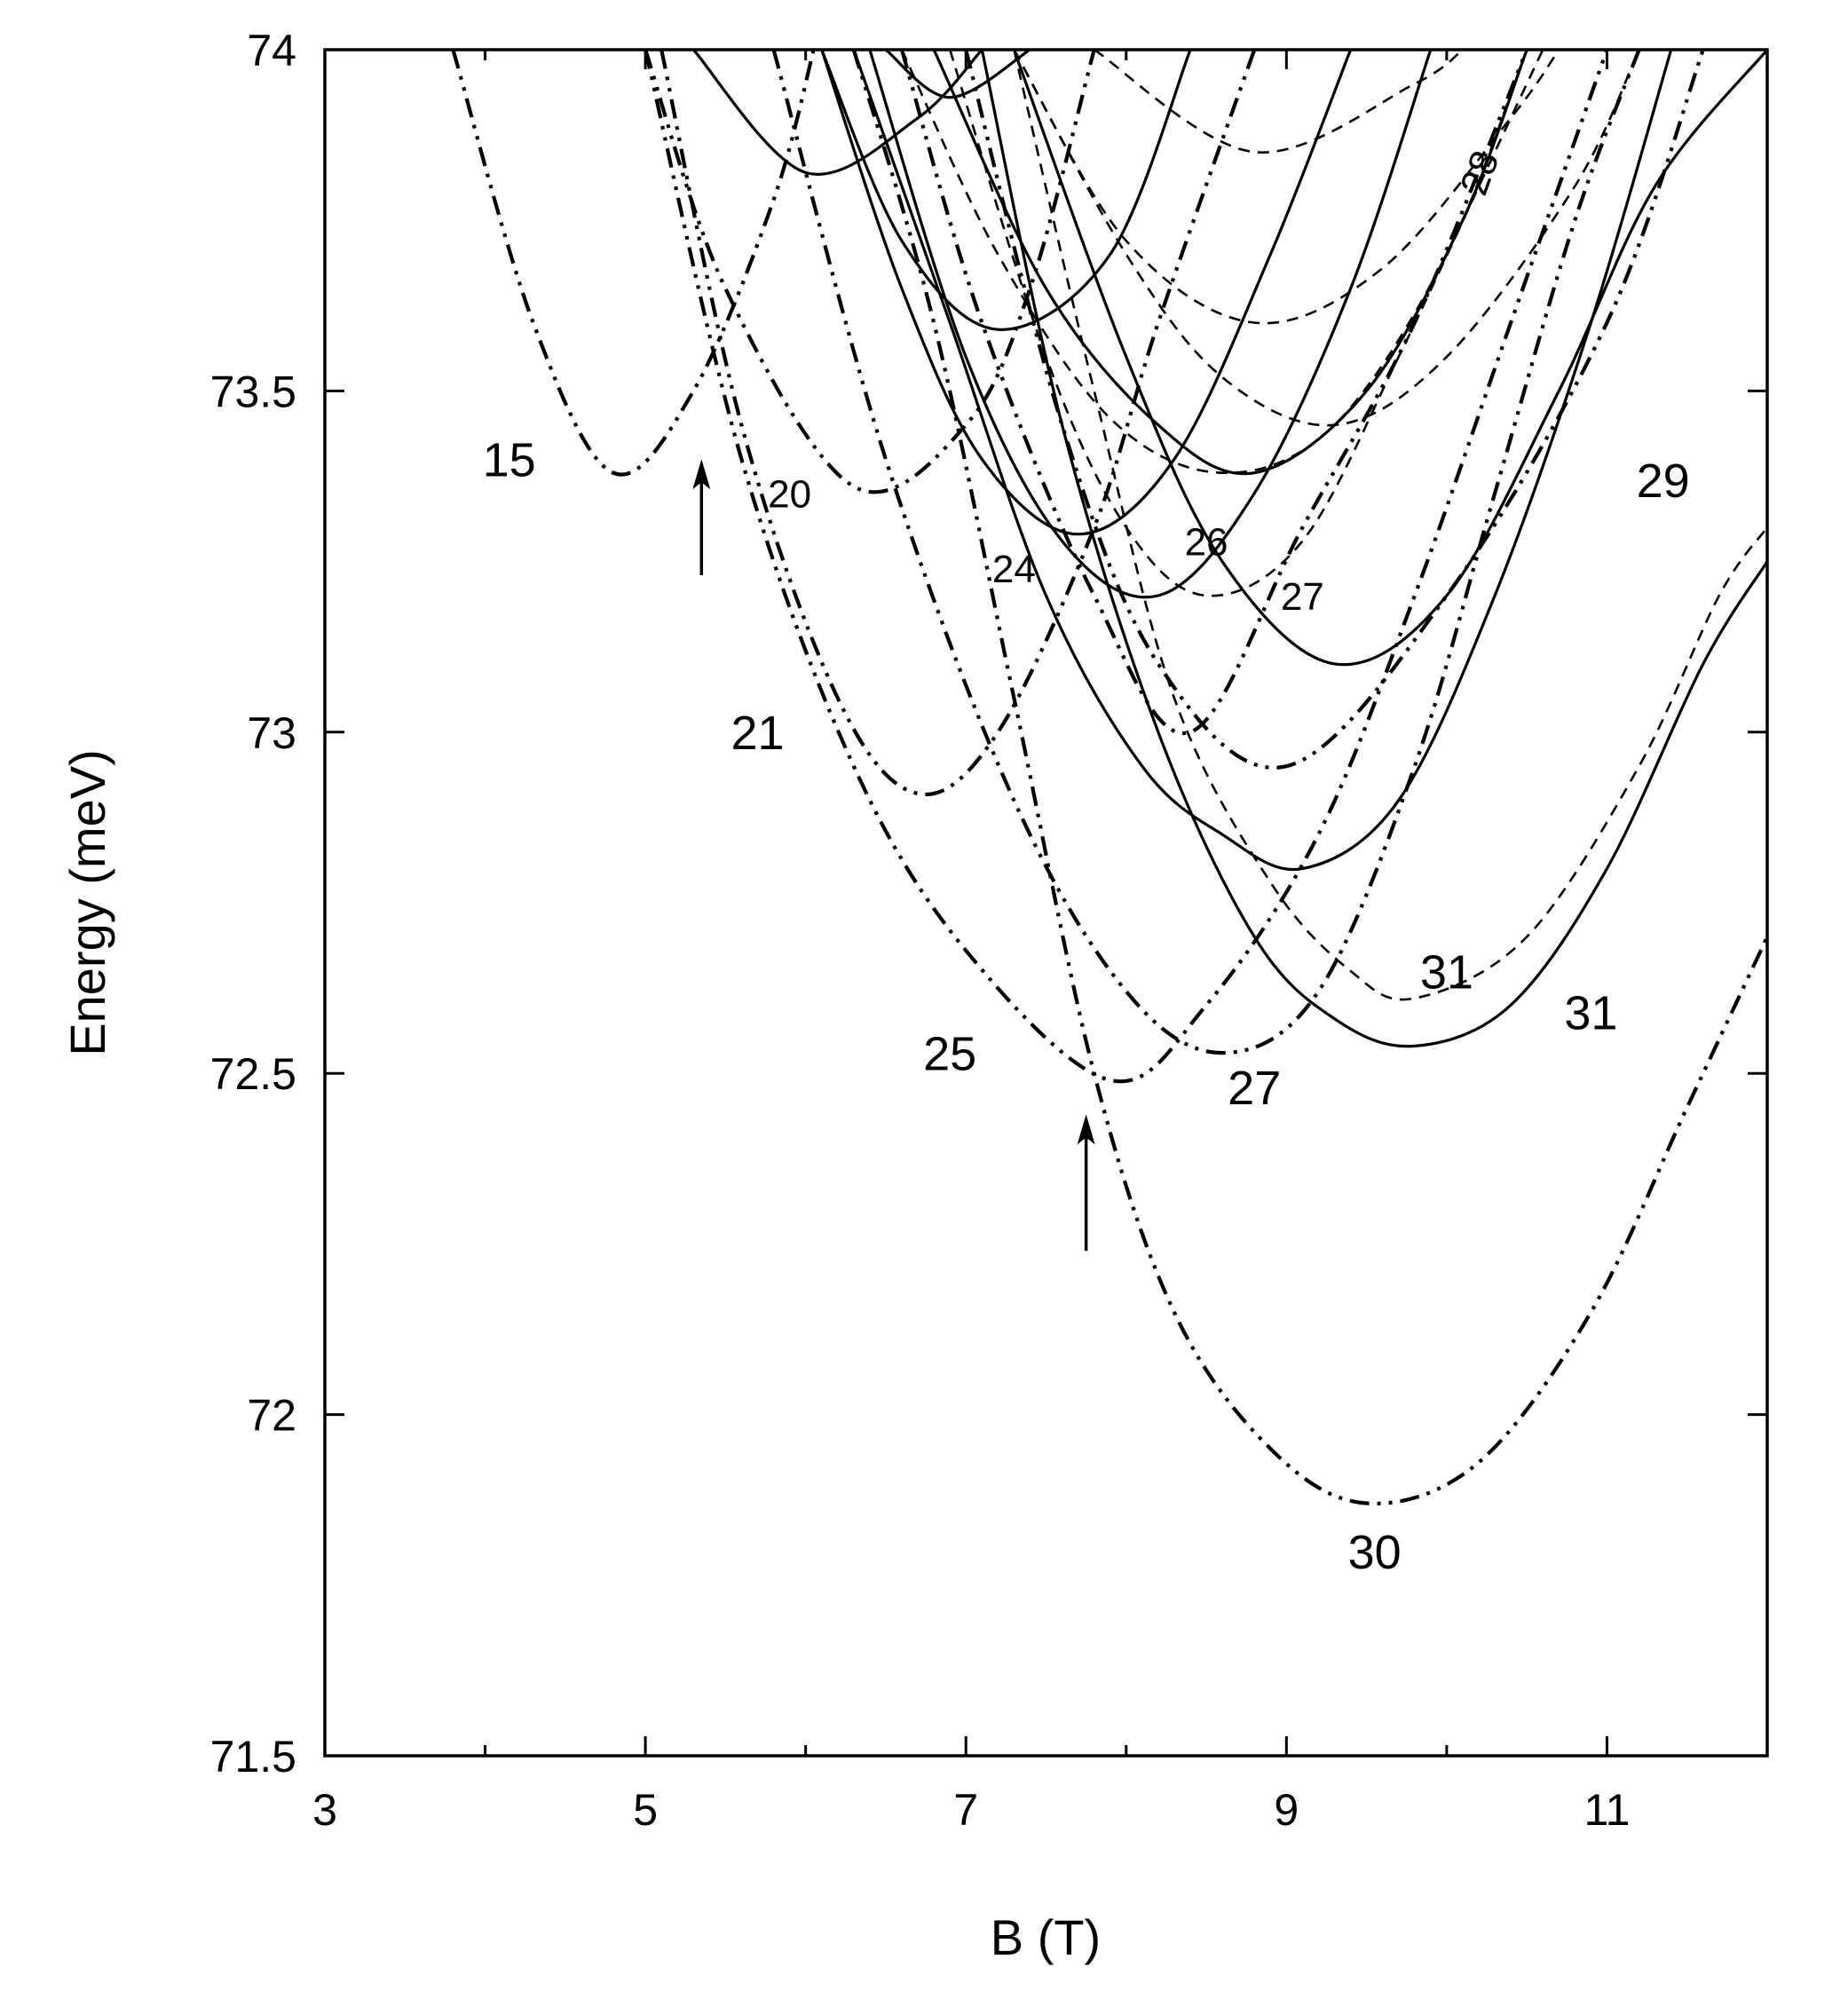  I want to click on x-tick-label: 5, so click(645, 1810).